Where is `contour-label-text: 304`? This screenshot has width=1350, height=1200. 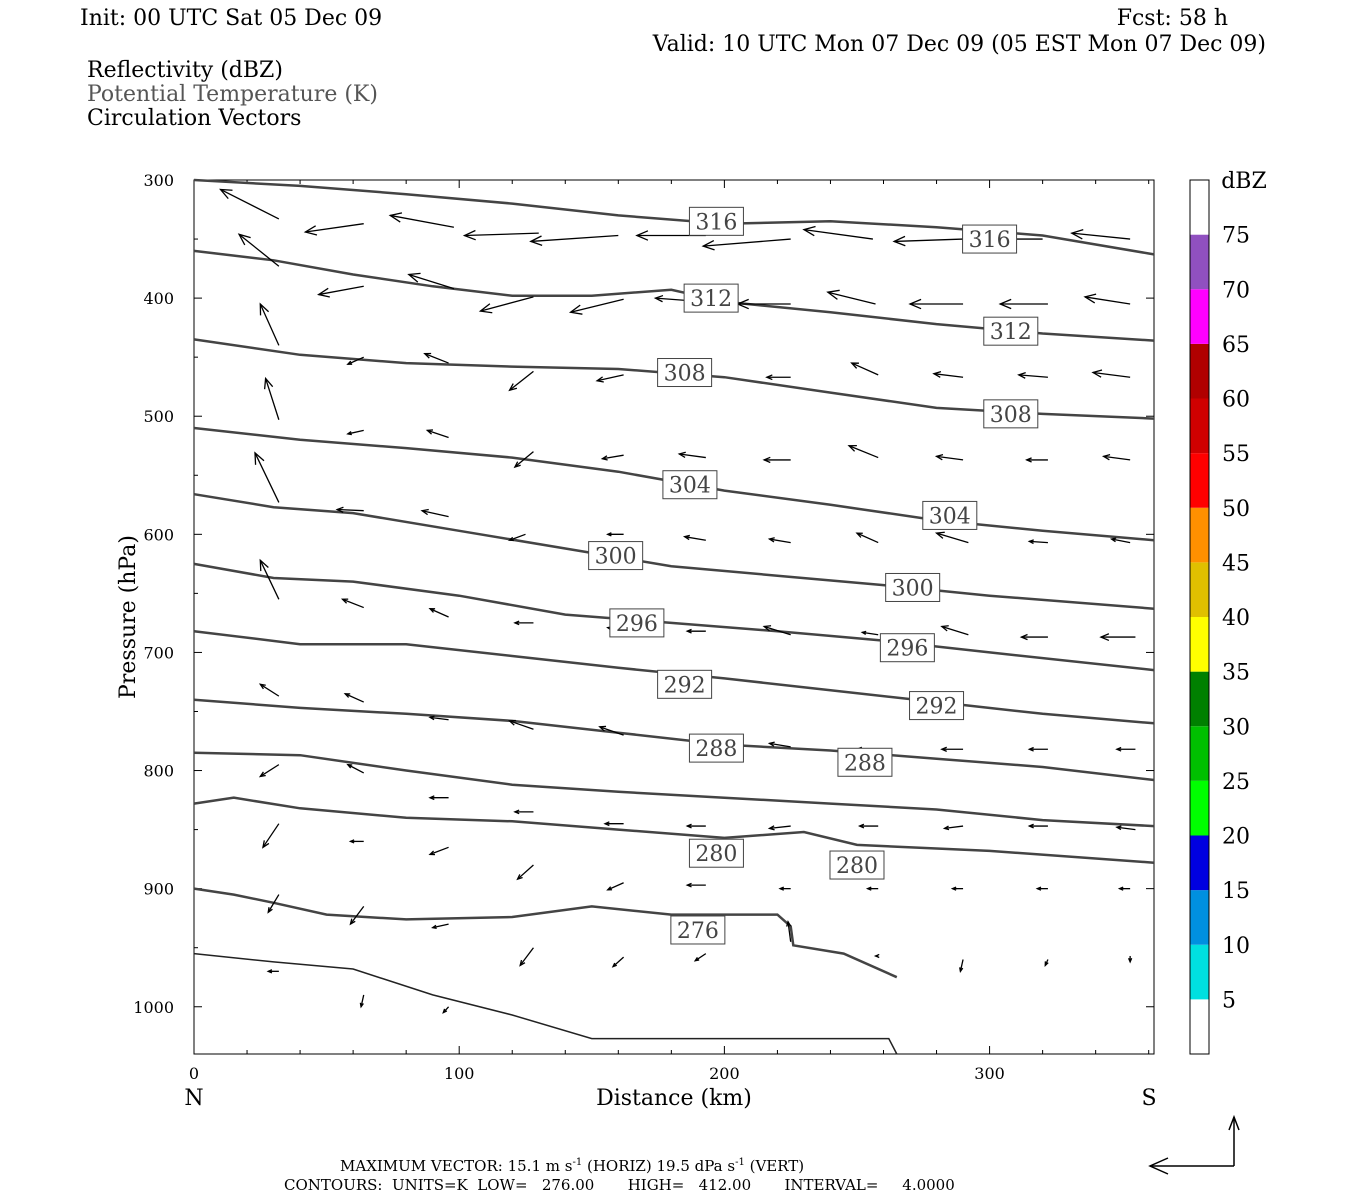
contour-label-text: 304 is located at coordinates (950, 516).